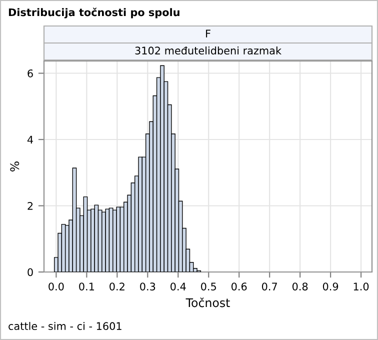 This screenshot has height=340, width=378. What do you see at coordinates (300, 286) in the screenshot?
I see `x-tick-label: 0.8` at bounding box center [300, 286].